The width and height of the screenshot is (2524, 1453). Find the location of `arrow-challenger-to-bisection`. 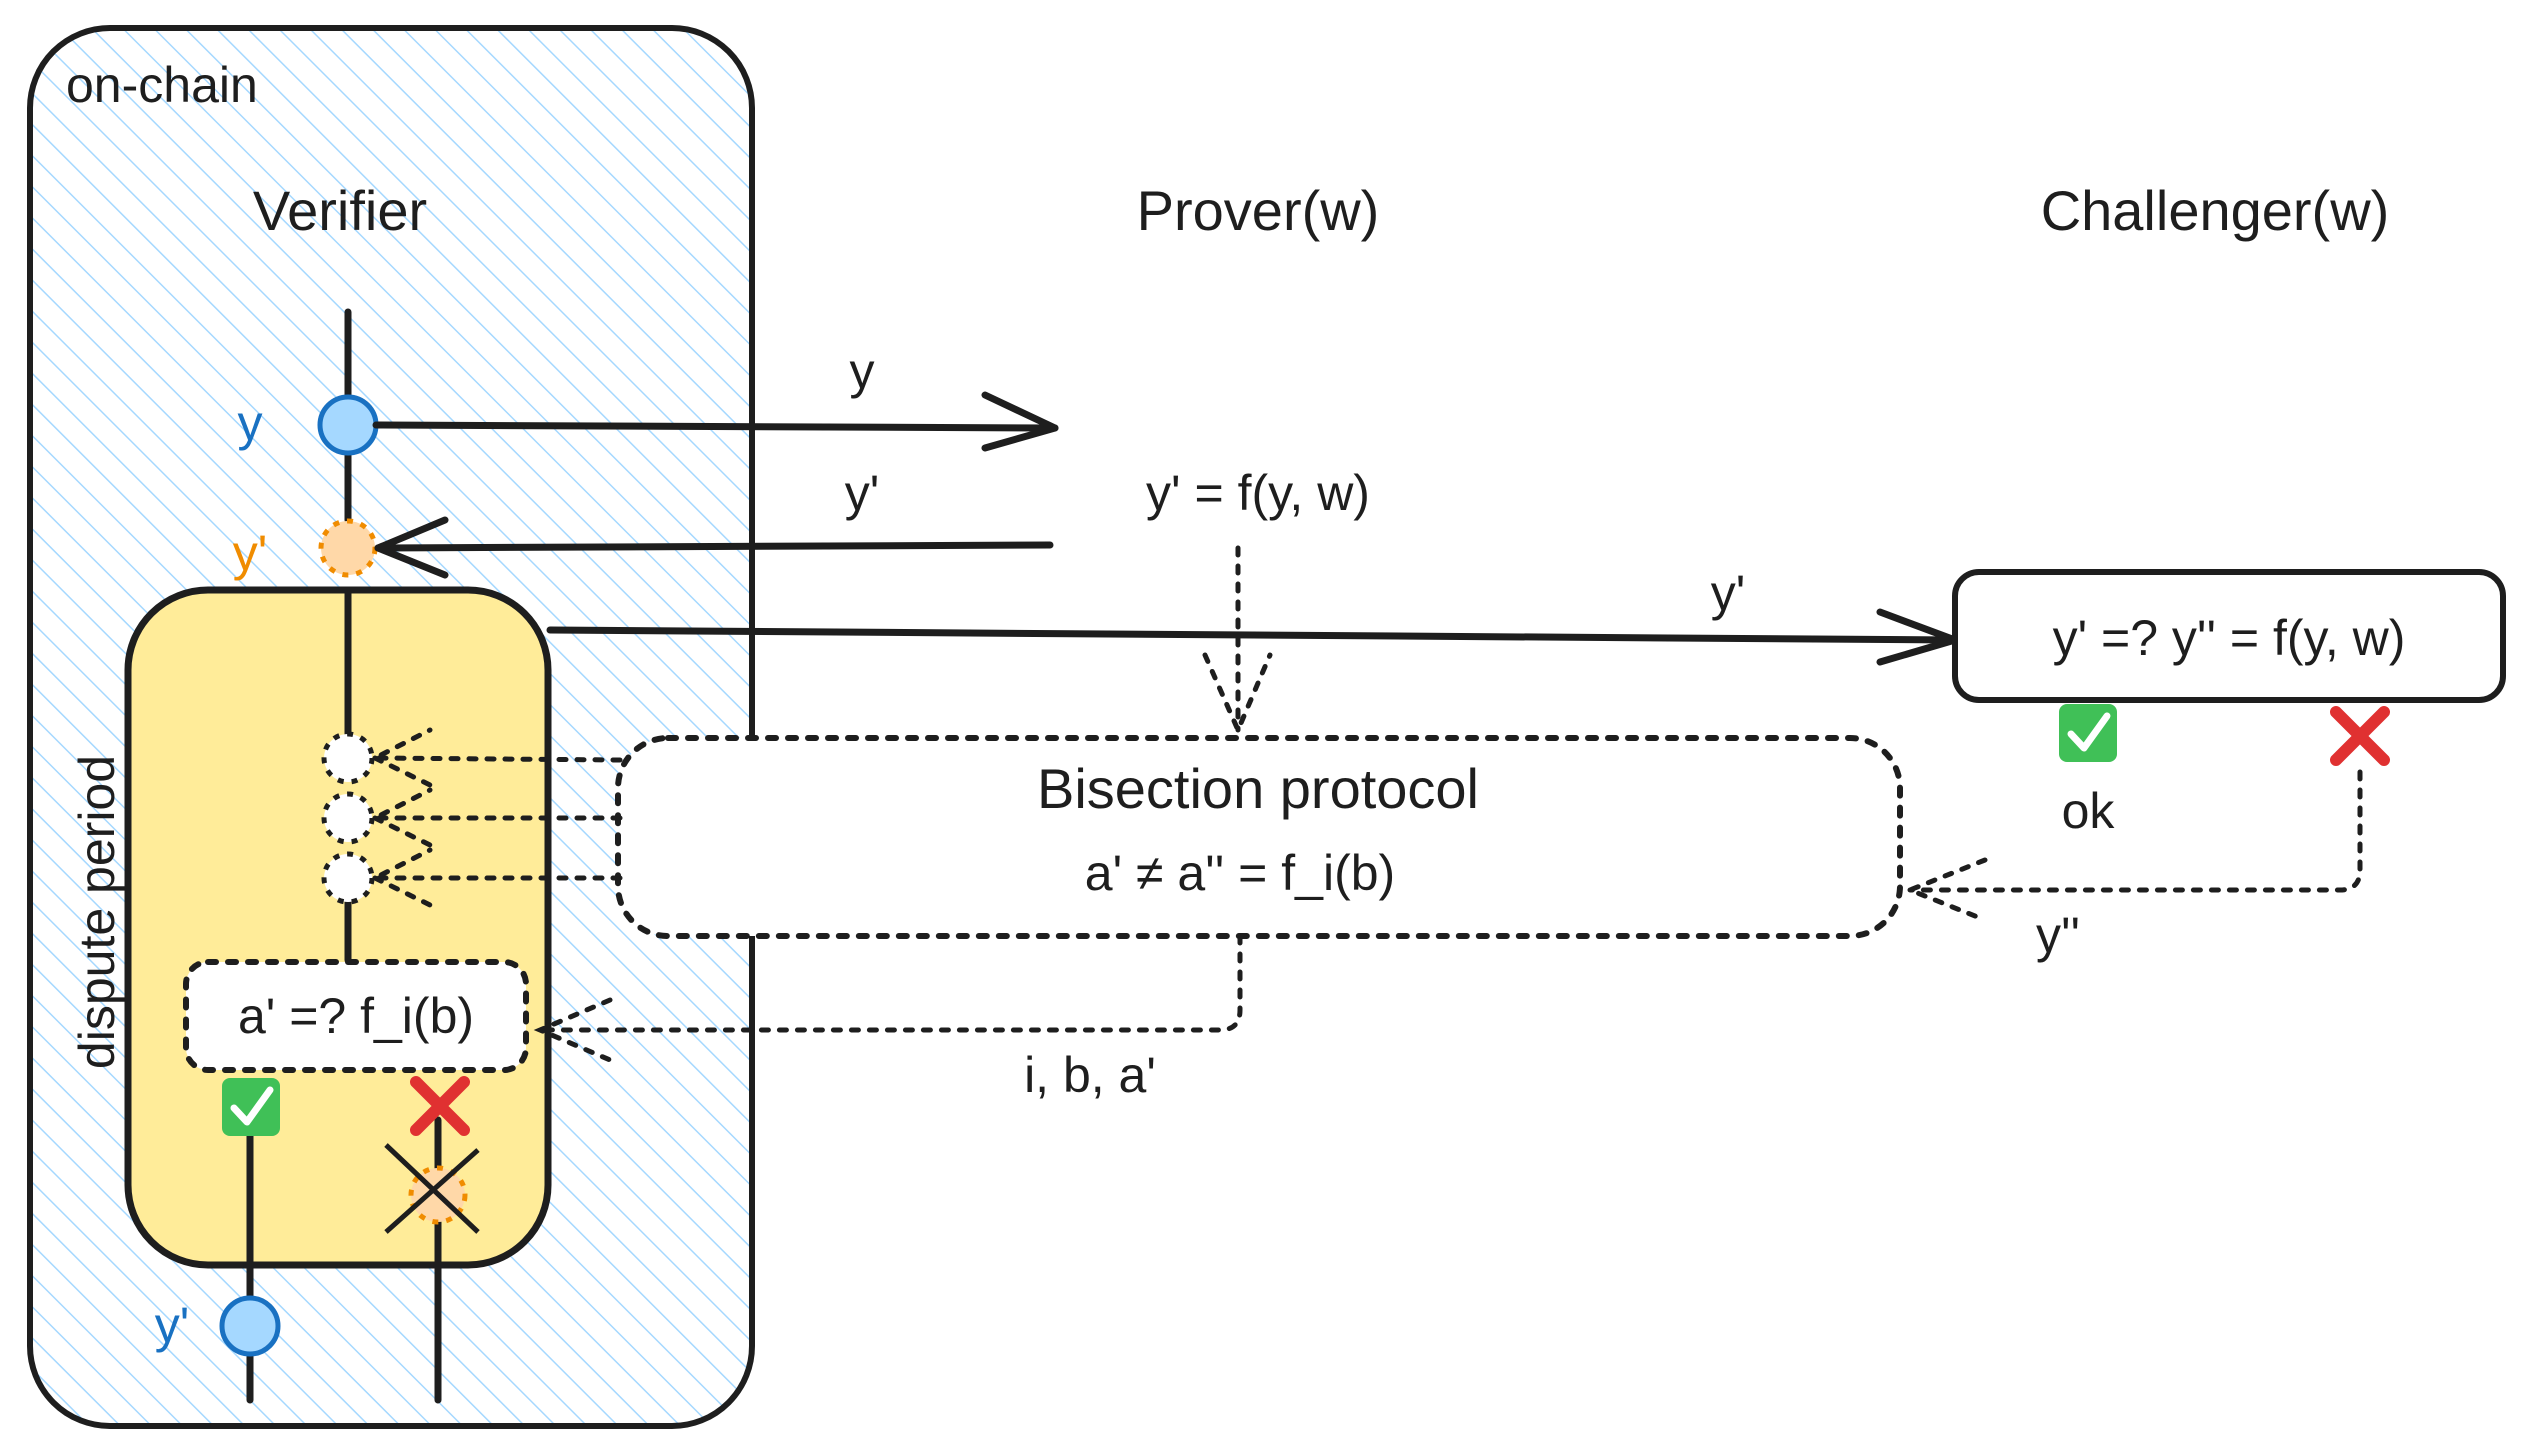

arrow-challenger-to-bisection is located at coordinates (2133, 846).